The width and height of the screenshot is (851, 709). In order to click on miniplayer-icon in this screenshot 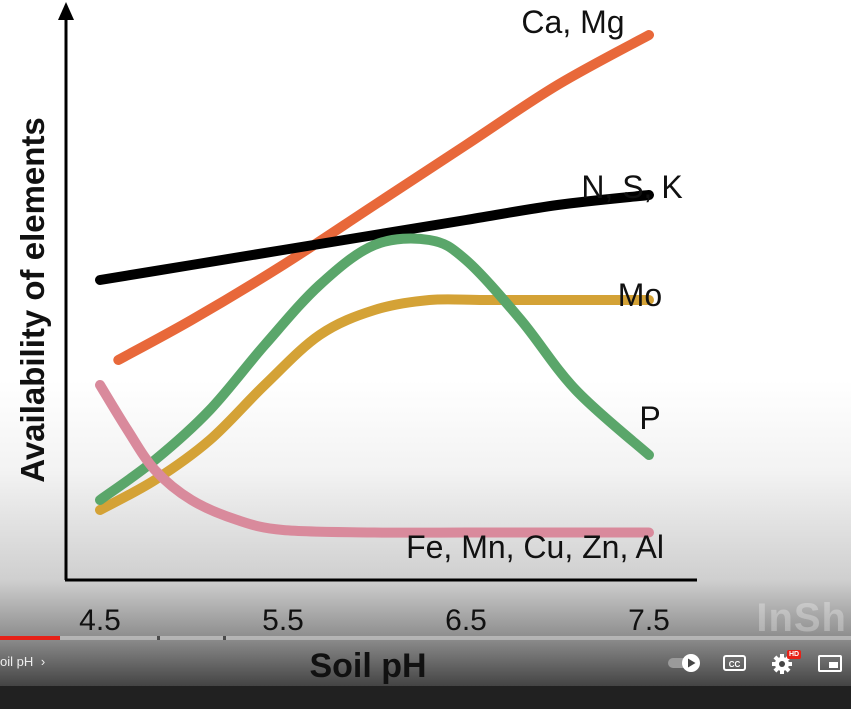, I will do `click(830, 663)`.